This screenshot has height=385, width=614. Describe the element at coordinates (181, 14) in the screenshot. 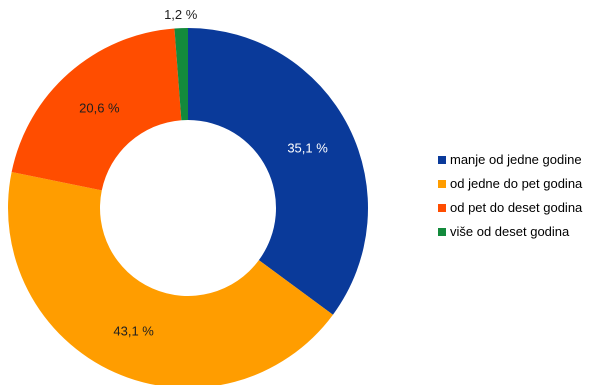

I see `slice-label-3: 1,2 %` at that location.